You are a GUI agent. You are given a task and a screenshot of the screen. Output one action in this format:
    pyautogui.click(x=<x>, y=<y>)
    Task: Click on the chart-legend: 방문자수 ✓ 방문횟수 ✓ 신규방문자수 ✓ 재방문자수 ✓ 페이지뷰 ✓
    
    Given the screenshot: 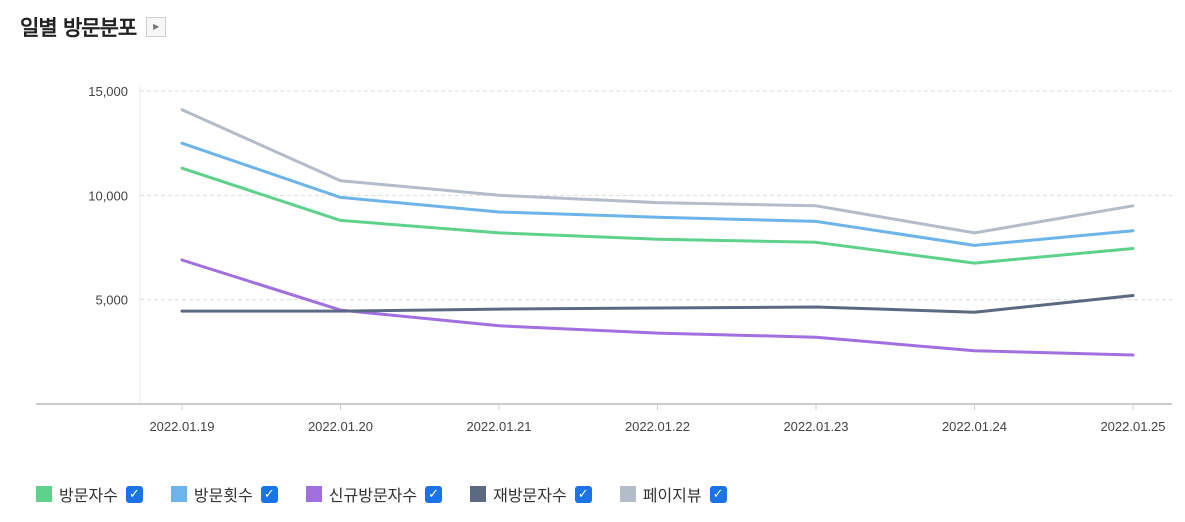 What is the action you would take?
    pyautogui.click(x=395, y=494)
    